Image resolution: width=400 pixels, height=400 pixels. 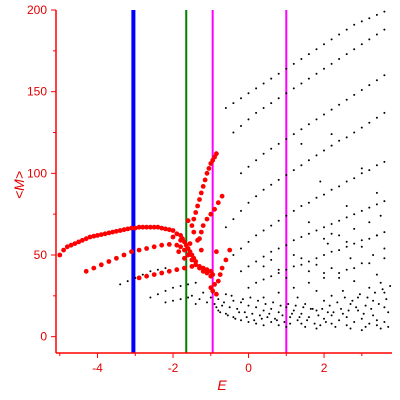 I want to click on x-tick-label: -4, so click(x=97, y=368).